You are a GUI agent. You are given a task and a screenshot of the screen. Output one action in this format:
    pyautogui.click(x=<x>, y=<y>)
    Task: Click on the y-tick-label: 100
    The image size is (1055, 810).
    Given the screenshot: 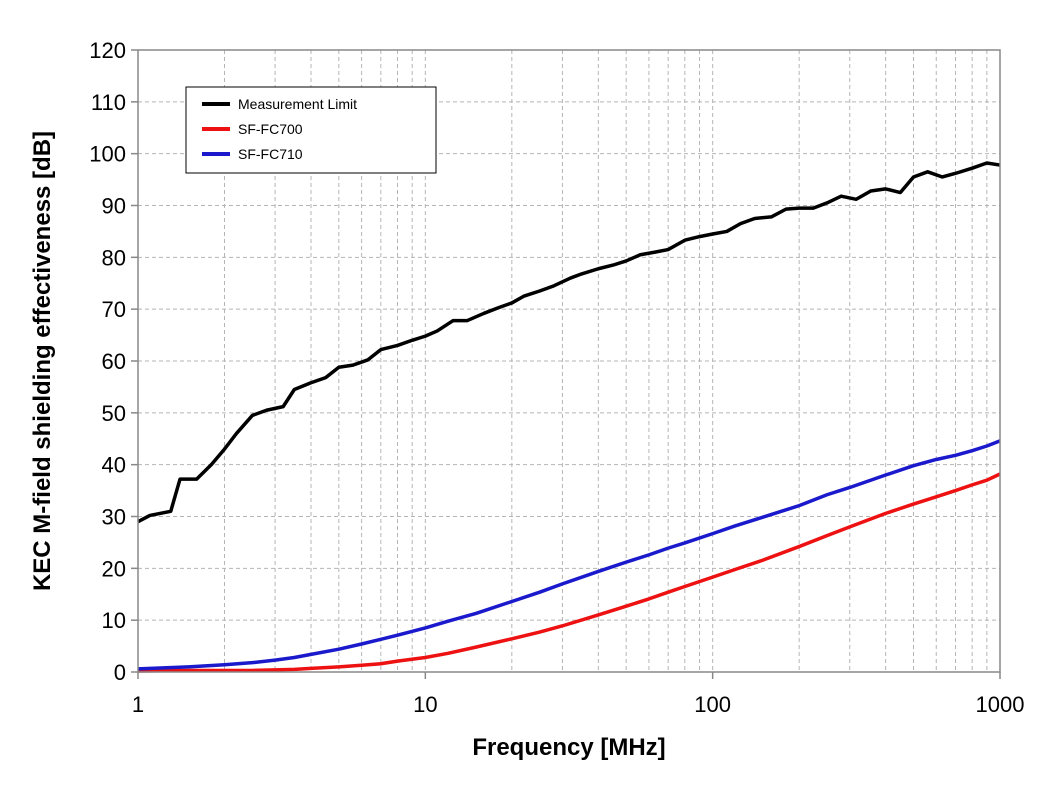 What is the action you would take?
    pyautogui.click(x=107, y=154)
    